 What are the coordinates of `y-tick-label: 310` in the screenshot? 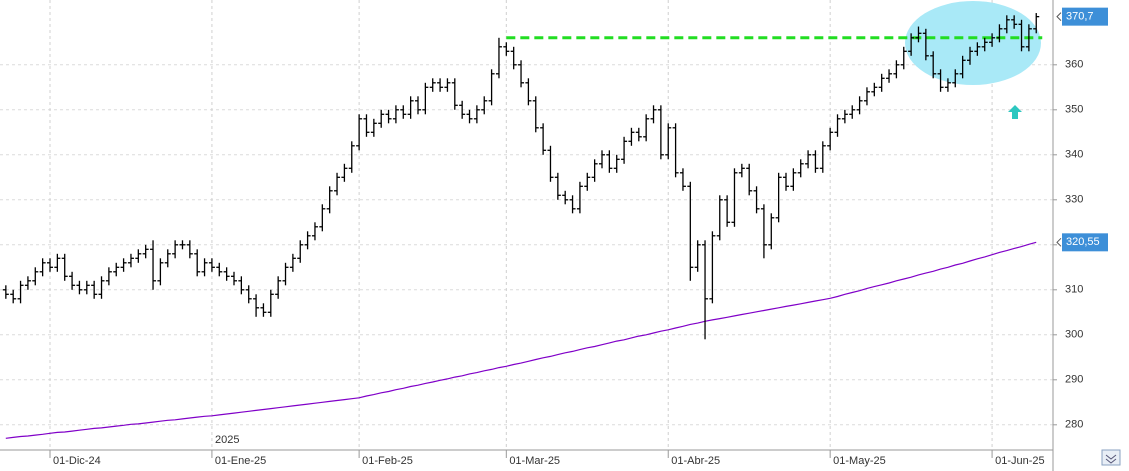 It's located at (1074, 290).